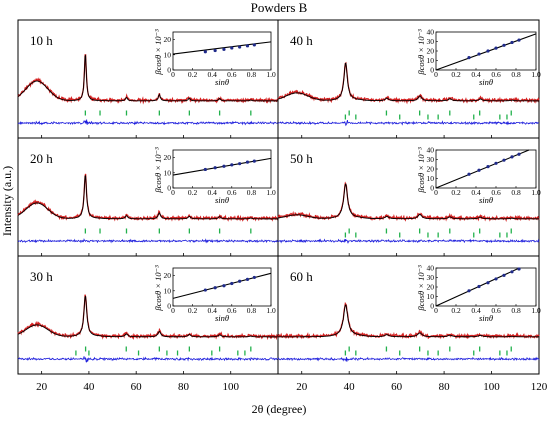  I want to click on panel-label: 30 h, so click(41, 276).